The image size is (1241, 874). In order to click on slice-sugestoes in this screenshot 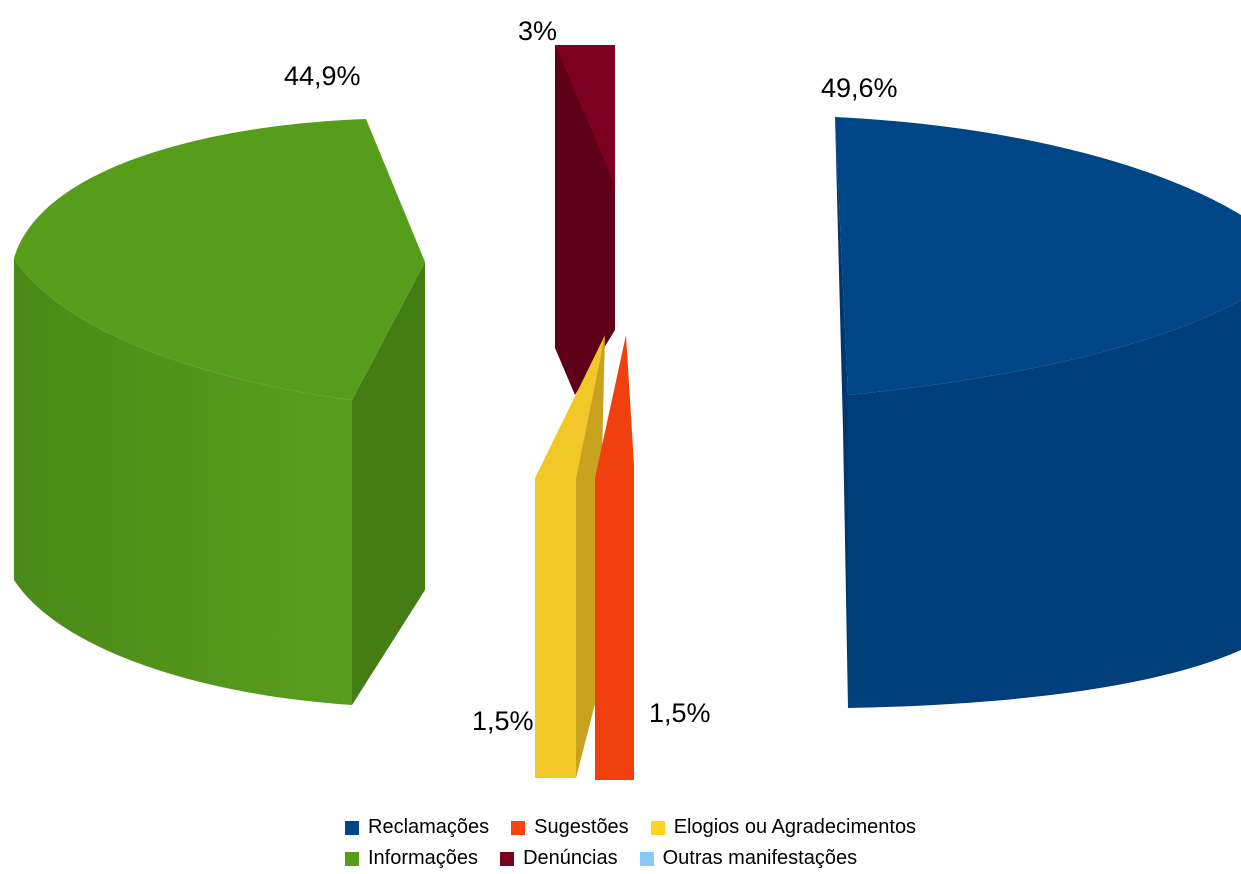, I will do `click(614, 557)`.